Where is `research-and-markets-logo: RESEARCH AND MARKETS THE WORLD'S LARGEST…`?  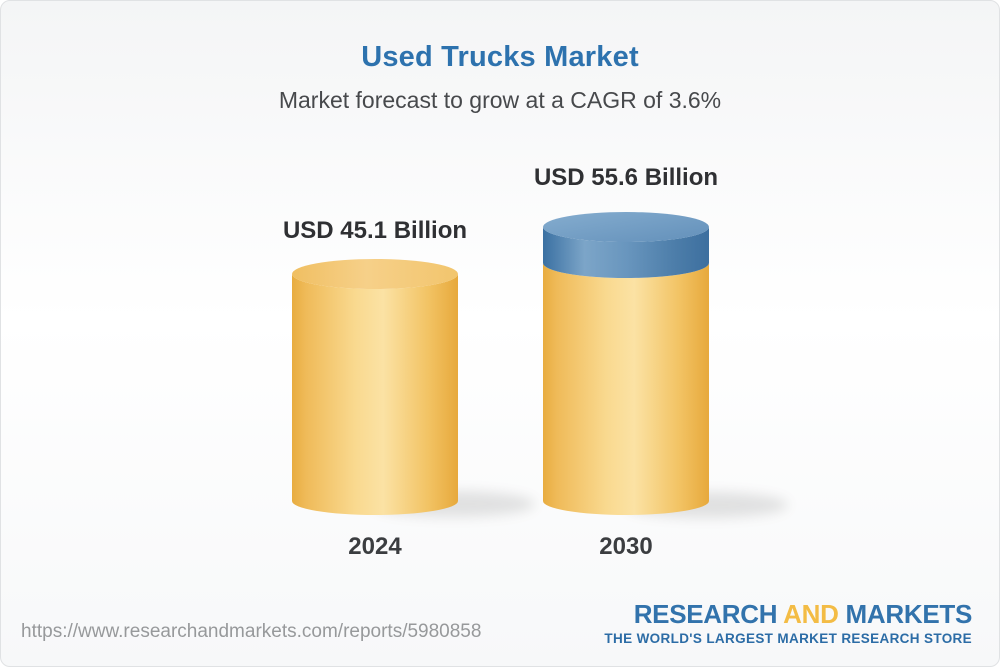 research-and-markets-logo: RESEARCH AND MARKETS THE WORLD'S LARGEST… is located at coordinates (788, 622).